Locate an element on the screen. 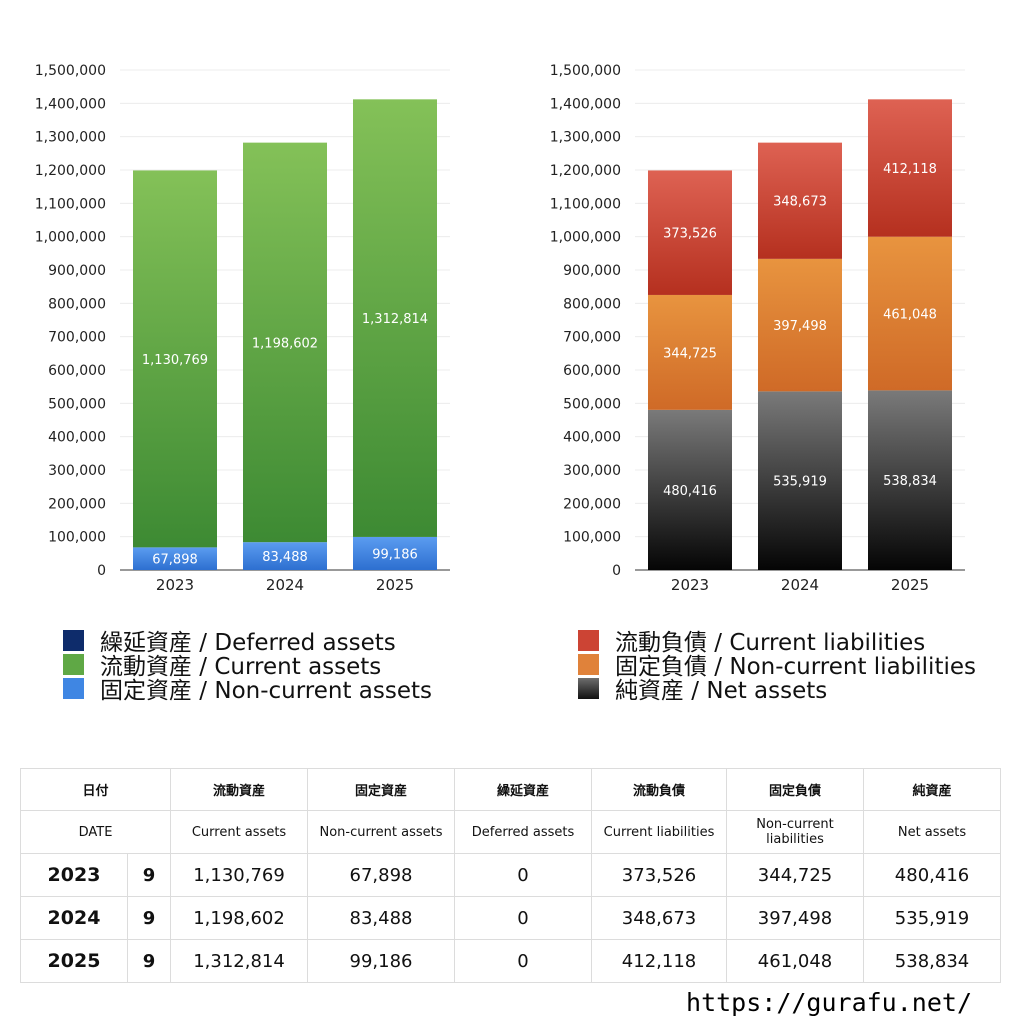 This screenshot has height=1024, width=1024. header-net-assets-en: Net assets is located at coordinates (932, 832).